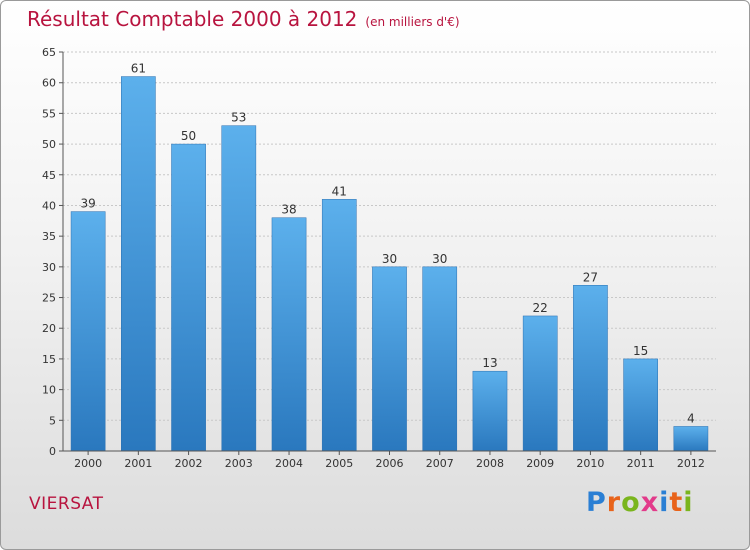 The width and height of the screenshot is (750, 550). What do you see at coordinates (49, 298) in the screenshot?
I see `y-tick-label: 25` at bounding box center [49, 298].